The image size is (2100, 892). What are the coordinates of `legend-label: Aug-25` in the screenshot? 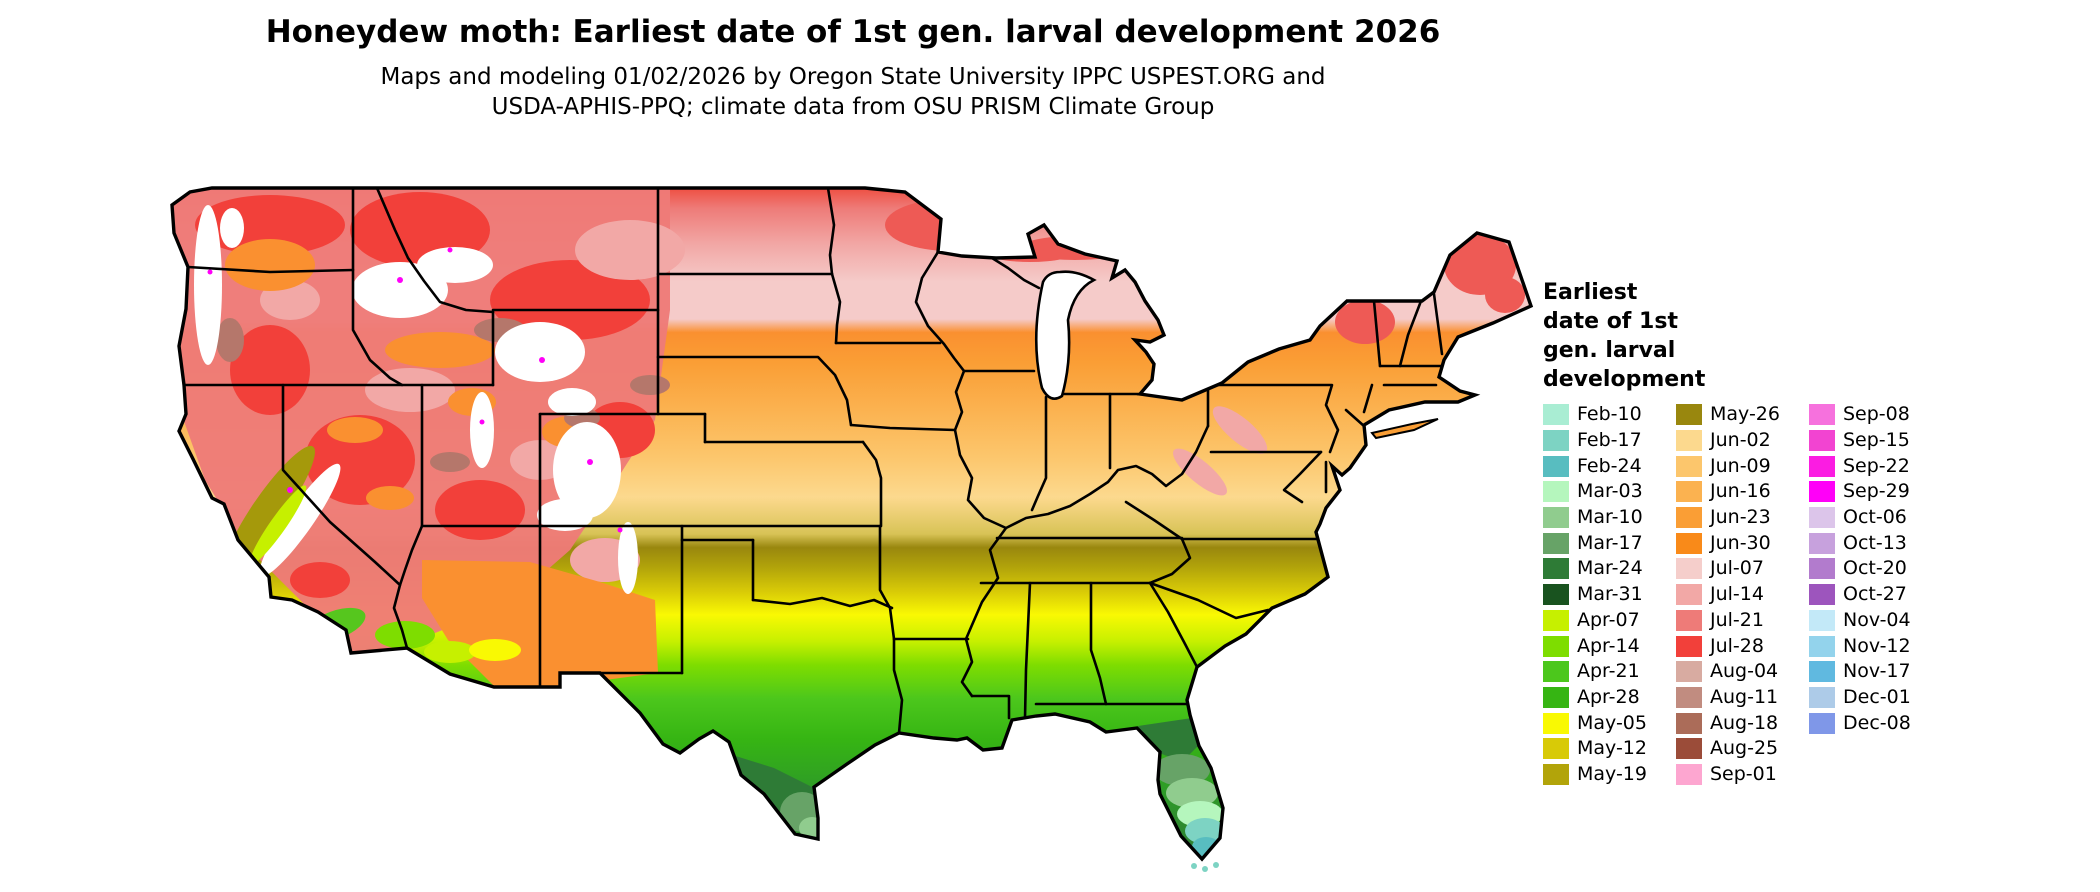 It's located at (1744, 748).